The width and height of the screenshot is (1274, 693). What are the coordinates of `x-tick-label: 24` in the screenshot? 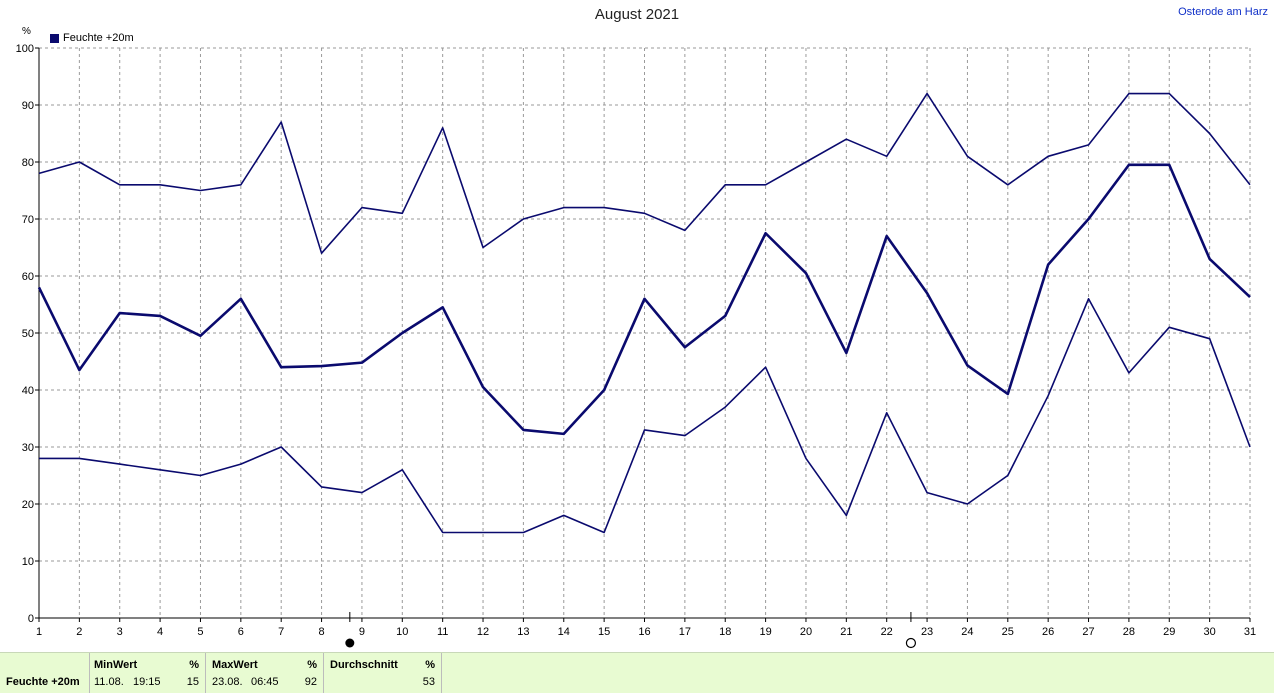 It's located at (967, 632).